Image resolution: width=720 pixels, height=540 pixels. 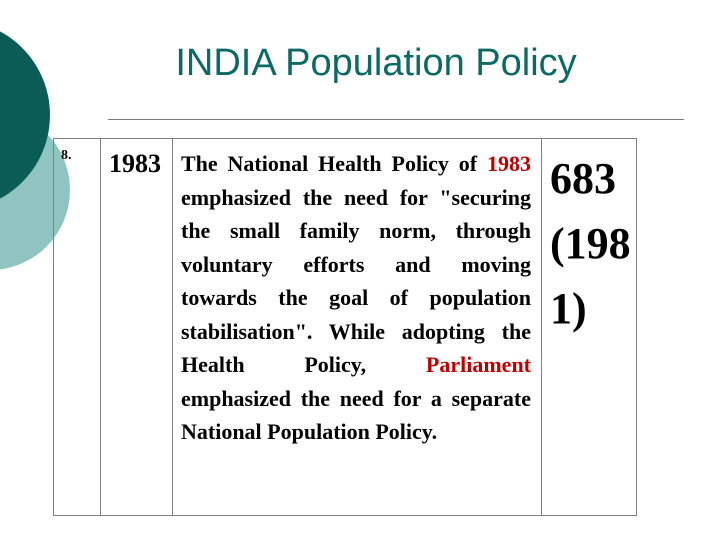 What do you see at coordinates (25, 115) in the screenshot?
I see `dark-teal-circle` at bounding box center [25, 115].